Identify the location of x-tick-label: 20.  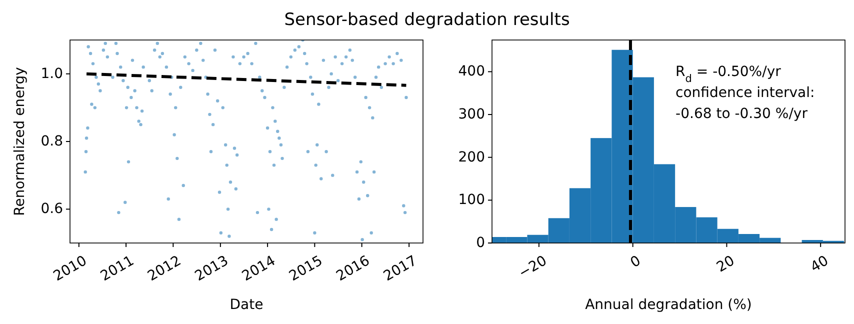
(726, 264).